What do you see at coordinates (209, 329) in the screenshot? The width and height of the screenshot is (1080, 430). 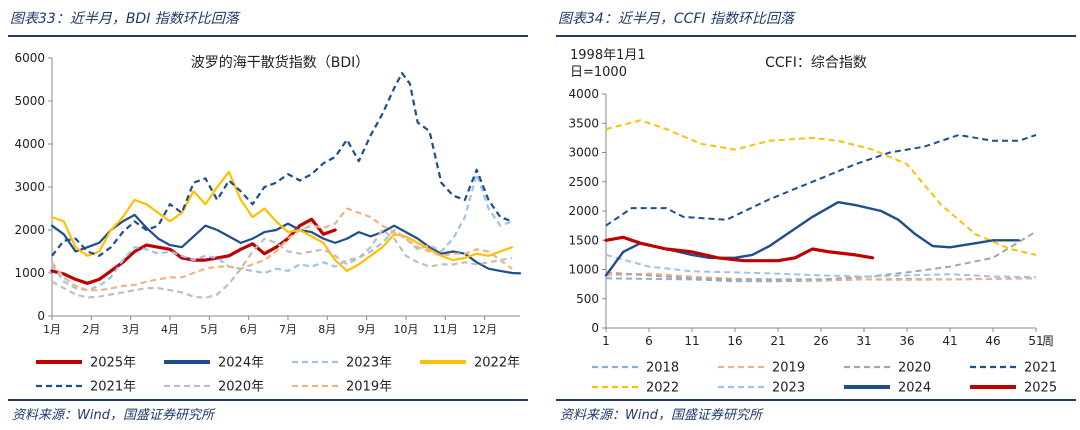 I see `x-tick-label: 5月` at bounding box center [209, 329].